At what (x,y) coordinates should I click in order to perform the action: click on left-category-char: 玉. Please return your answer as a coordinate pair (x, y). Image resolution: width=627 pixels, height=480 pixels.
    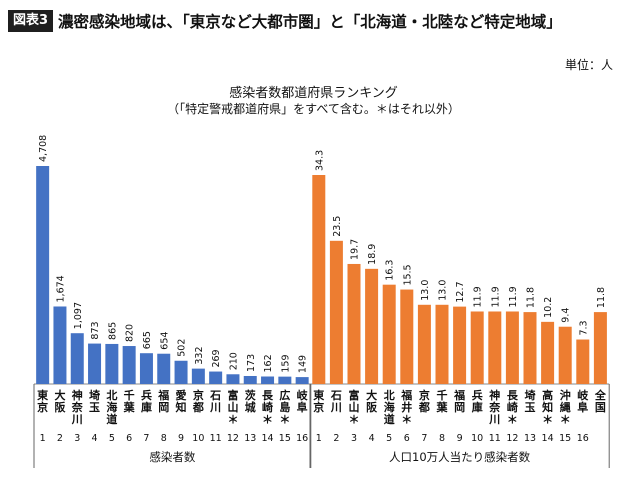
    Looking at the image, I should click on (94, 407).